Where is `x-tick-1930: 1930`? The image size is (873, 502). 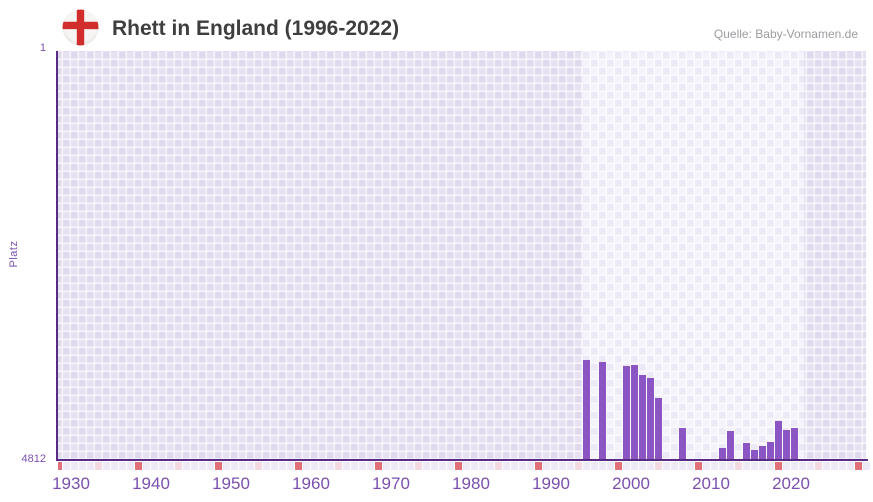 x-tick-1930: 1930 is located at coordinates (71, 483).